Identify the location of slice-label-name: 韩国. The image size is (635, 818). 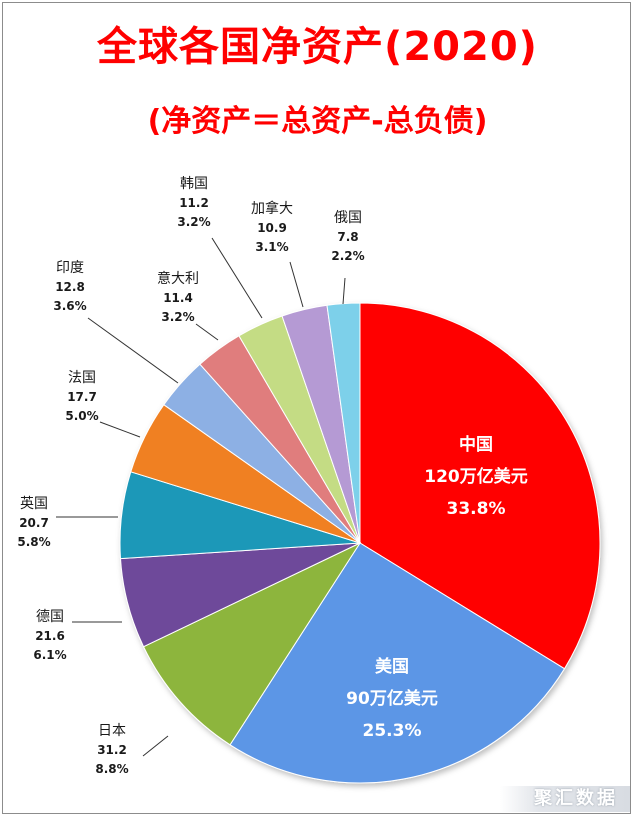
(194, 184).